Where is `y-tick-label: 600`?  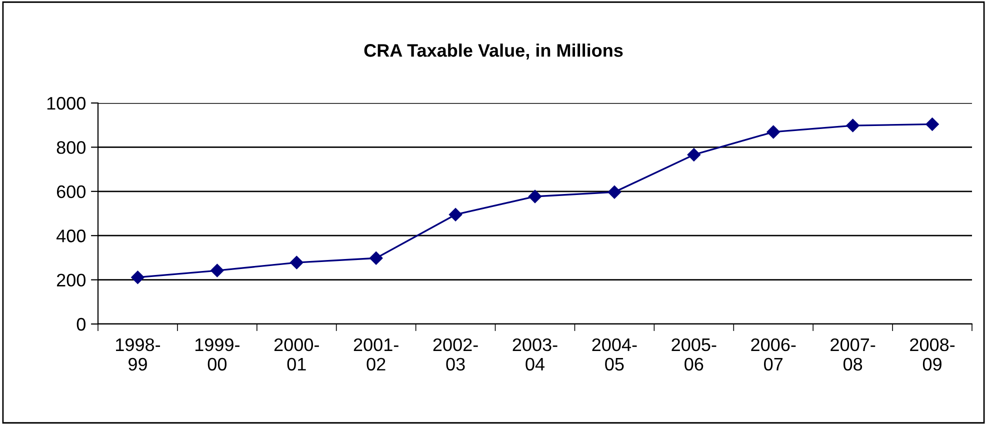 y-tick-label: 600 is located at coordinates (71, 191).